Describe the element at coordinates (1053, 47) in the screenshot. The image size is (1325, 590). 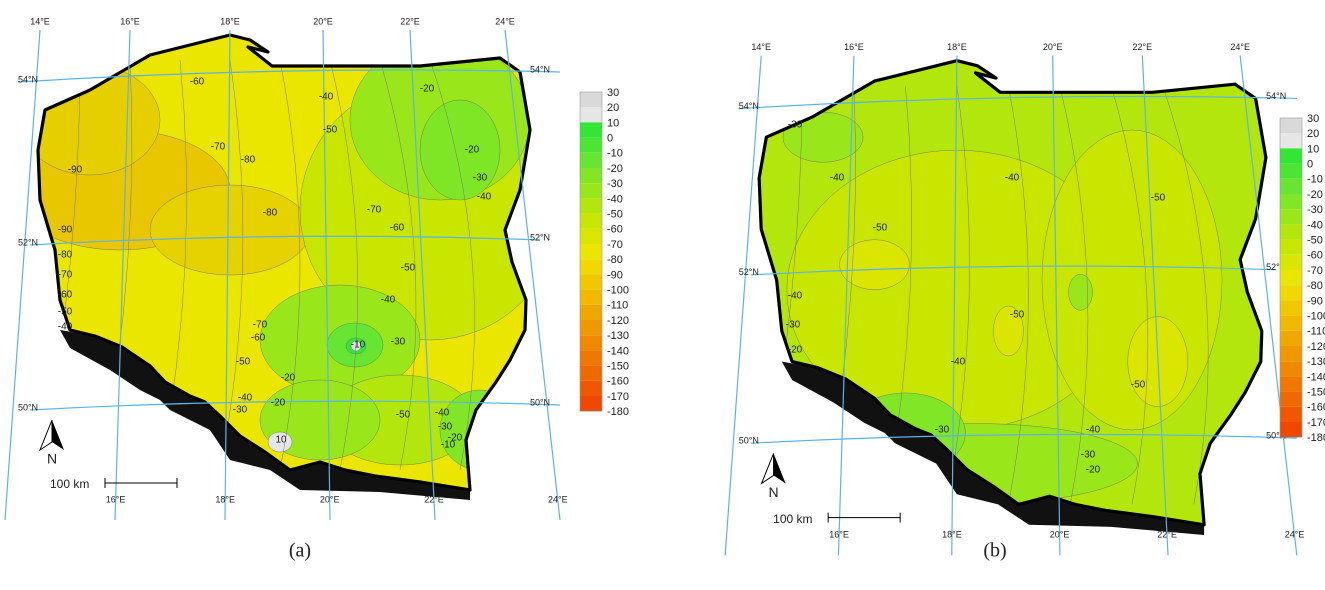
I see `graticule-label: 20°E` at that location.